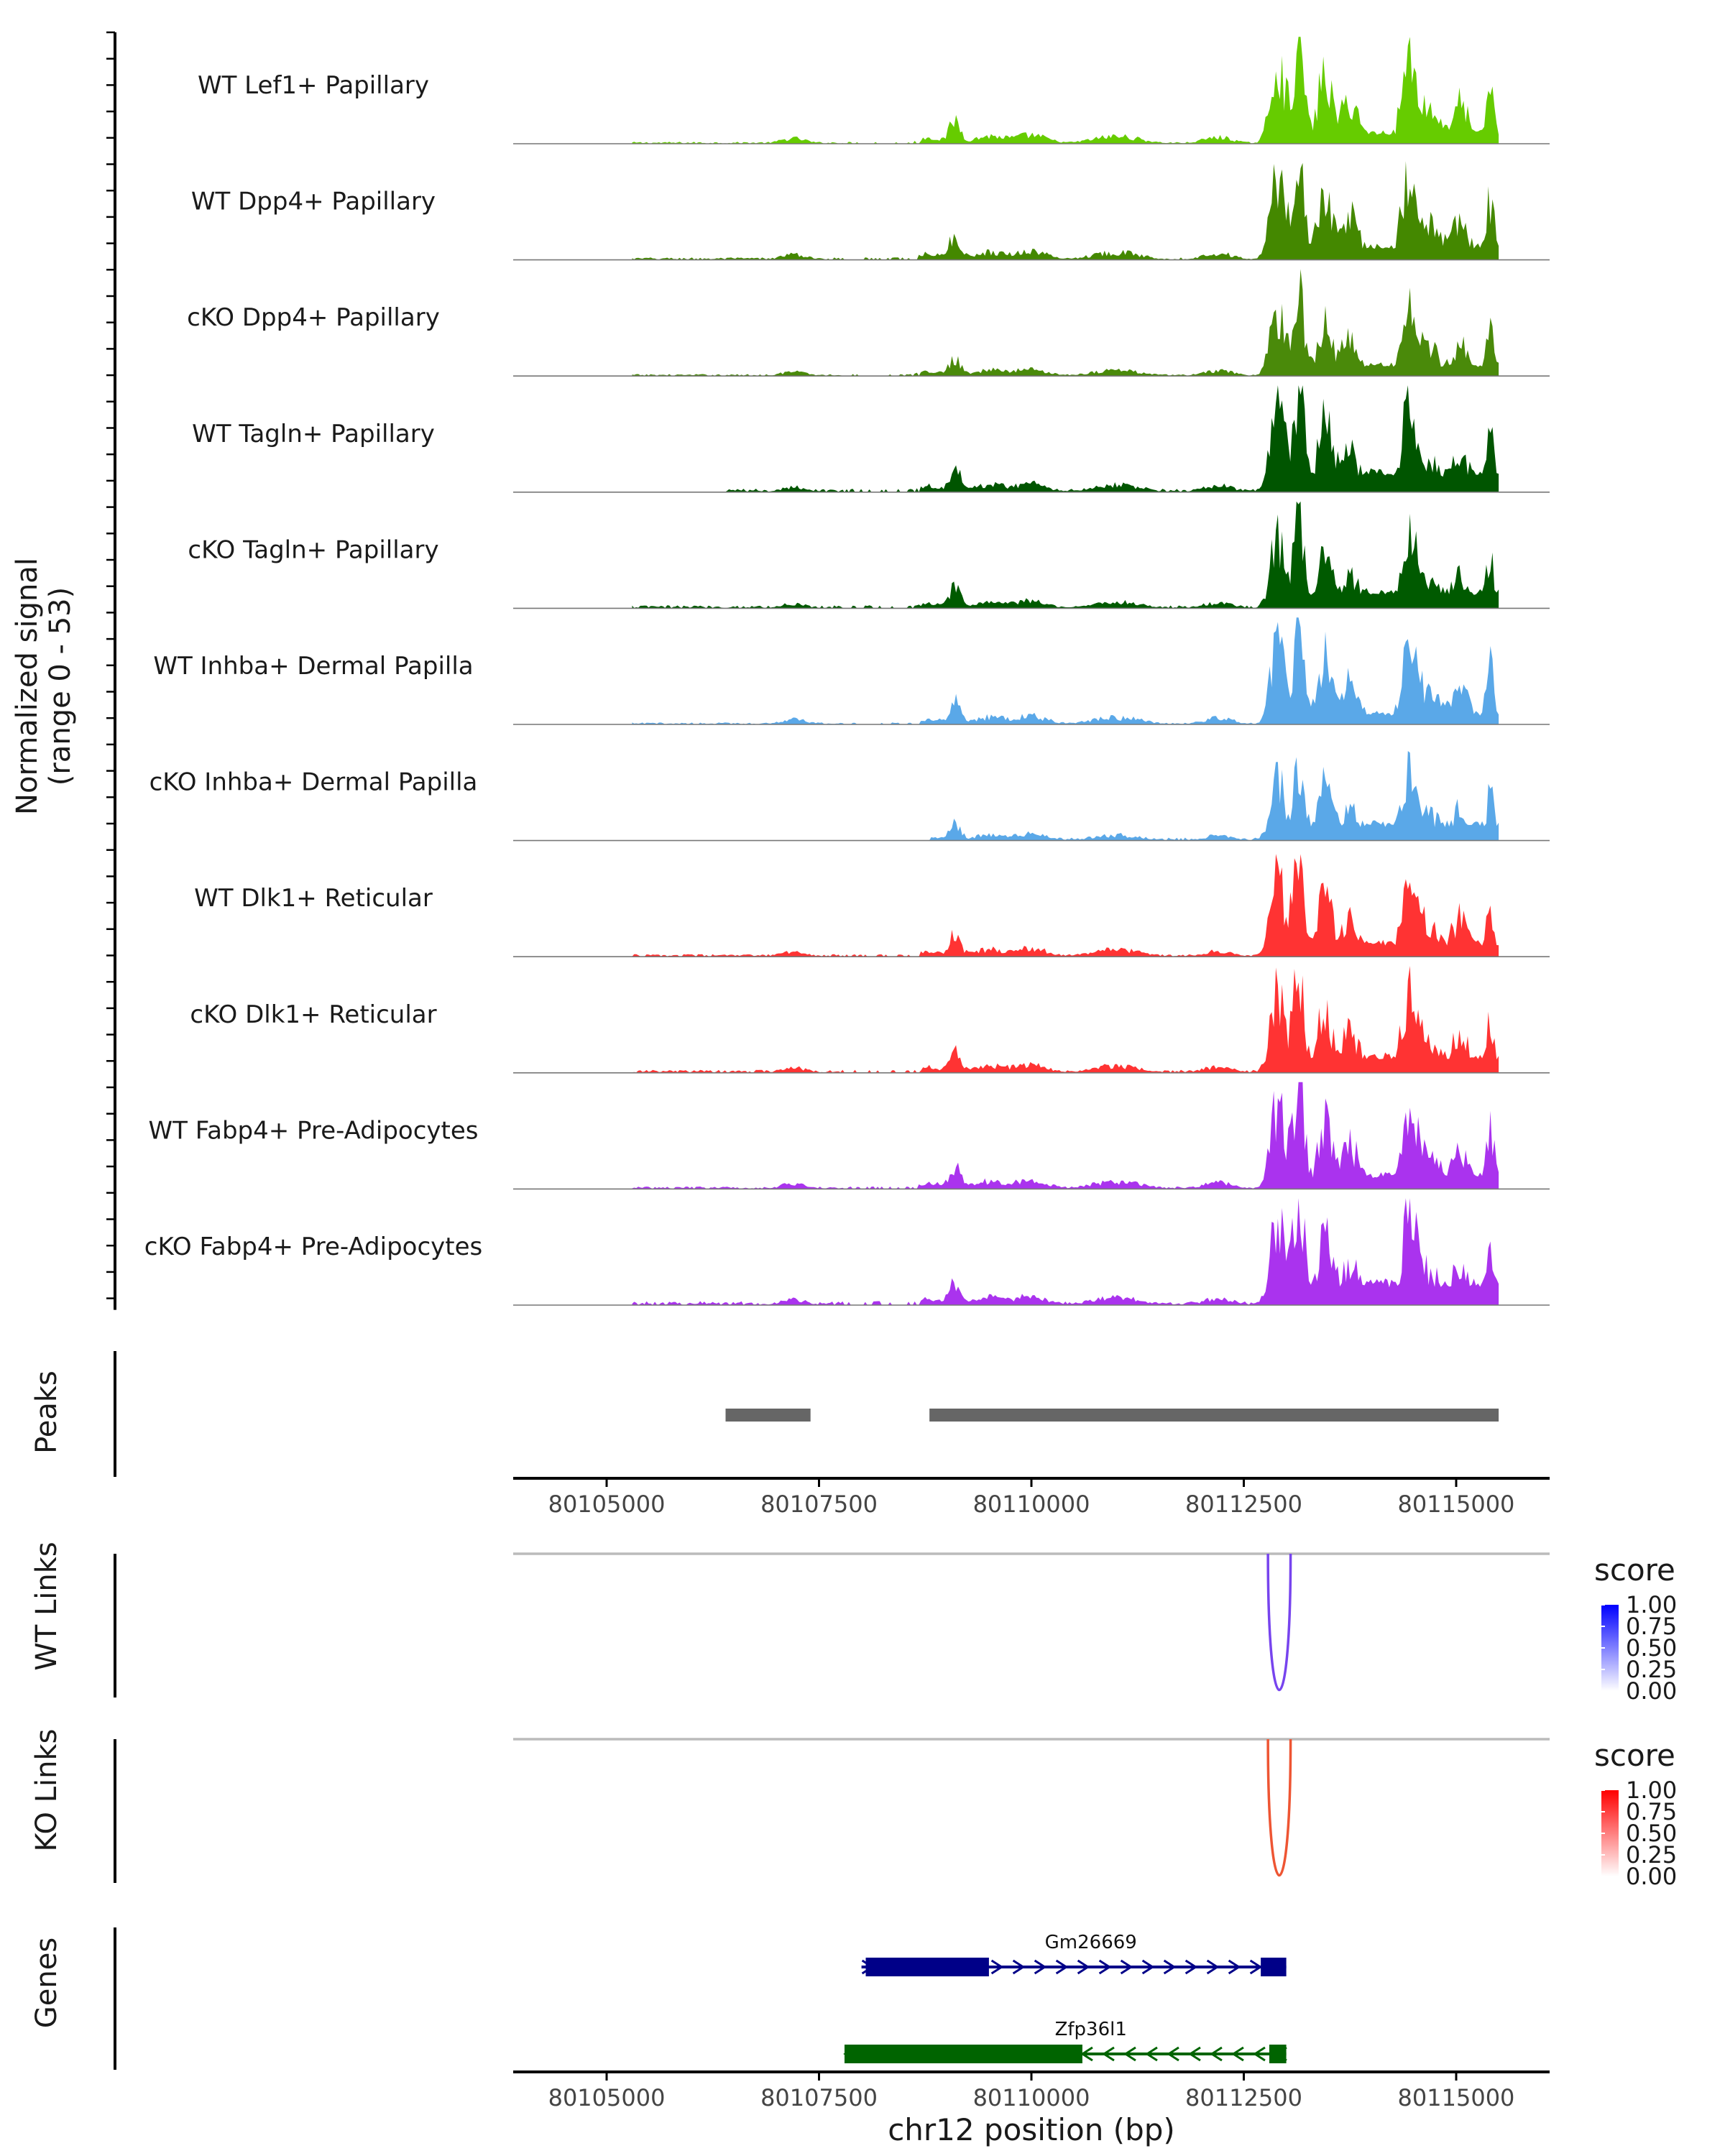 The height and width of the screenshot is (2156, 1725). I want to click on coverage-y-label-line2: (range 0 - 53), so click(60, 686).